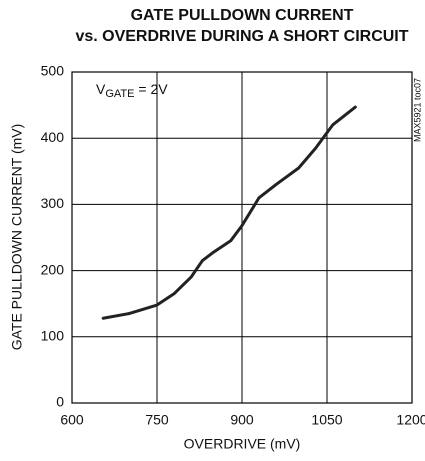 The height and width of the screenshot is (461, 425). I want to click on x-tick-label: 1050, so click(326, 420).